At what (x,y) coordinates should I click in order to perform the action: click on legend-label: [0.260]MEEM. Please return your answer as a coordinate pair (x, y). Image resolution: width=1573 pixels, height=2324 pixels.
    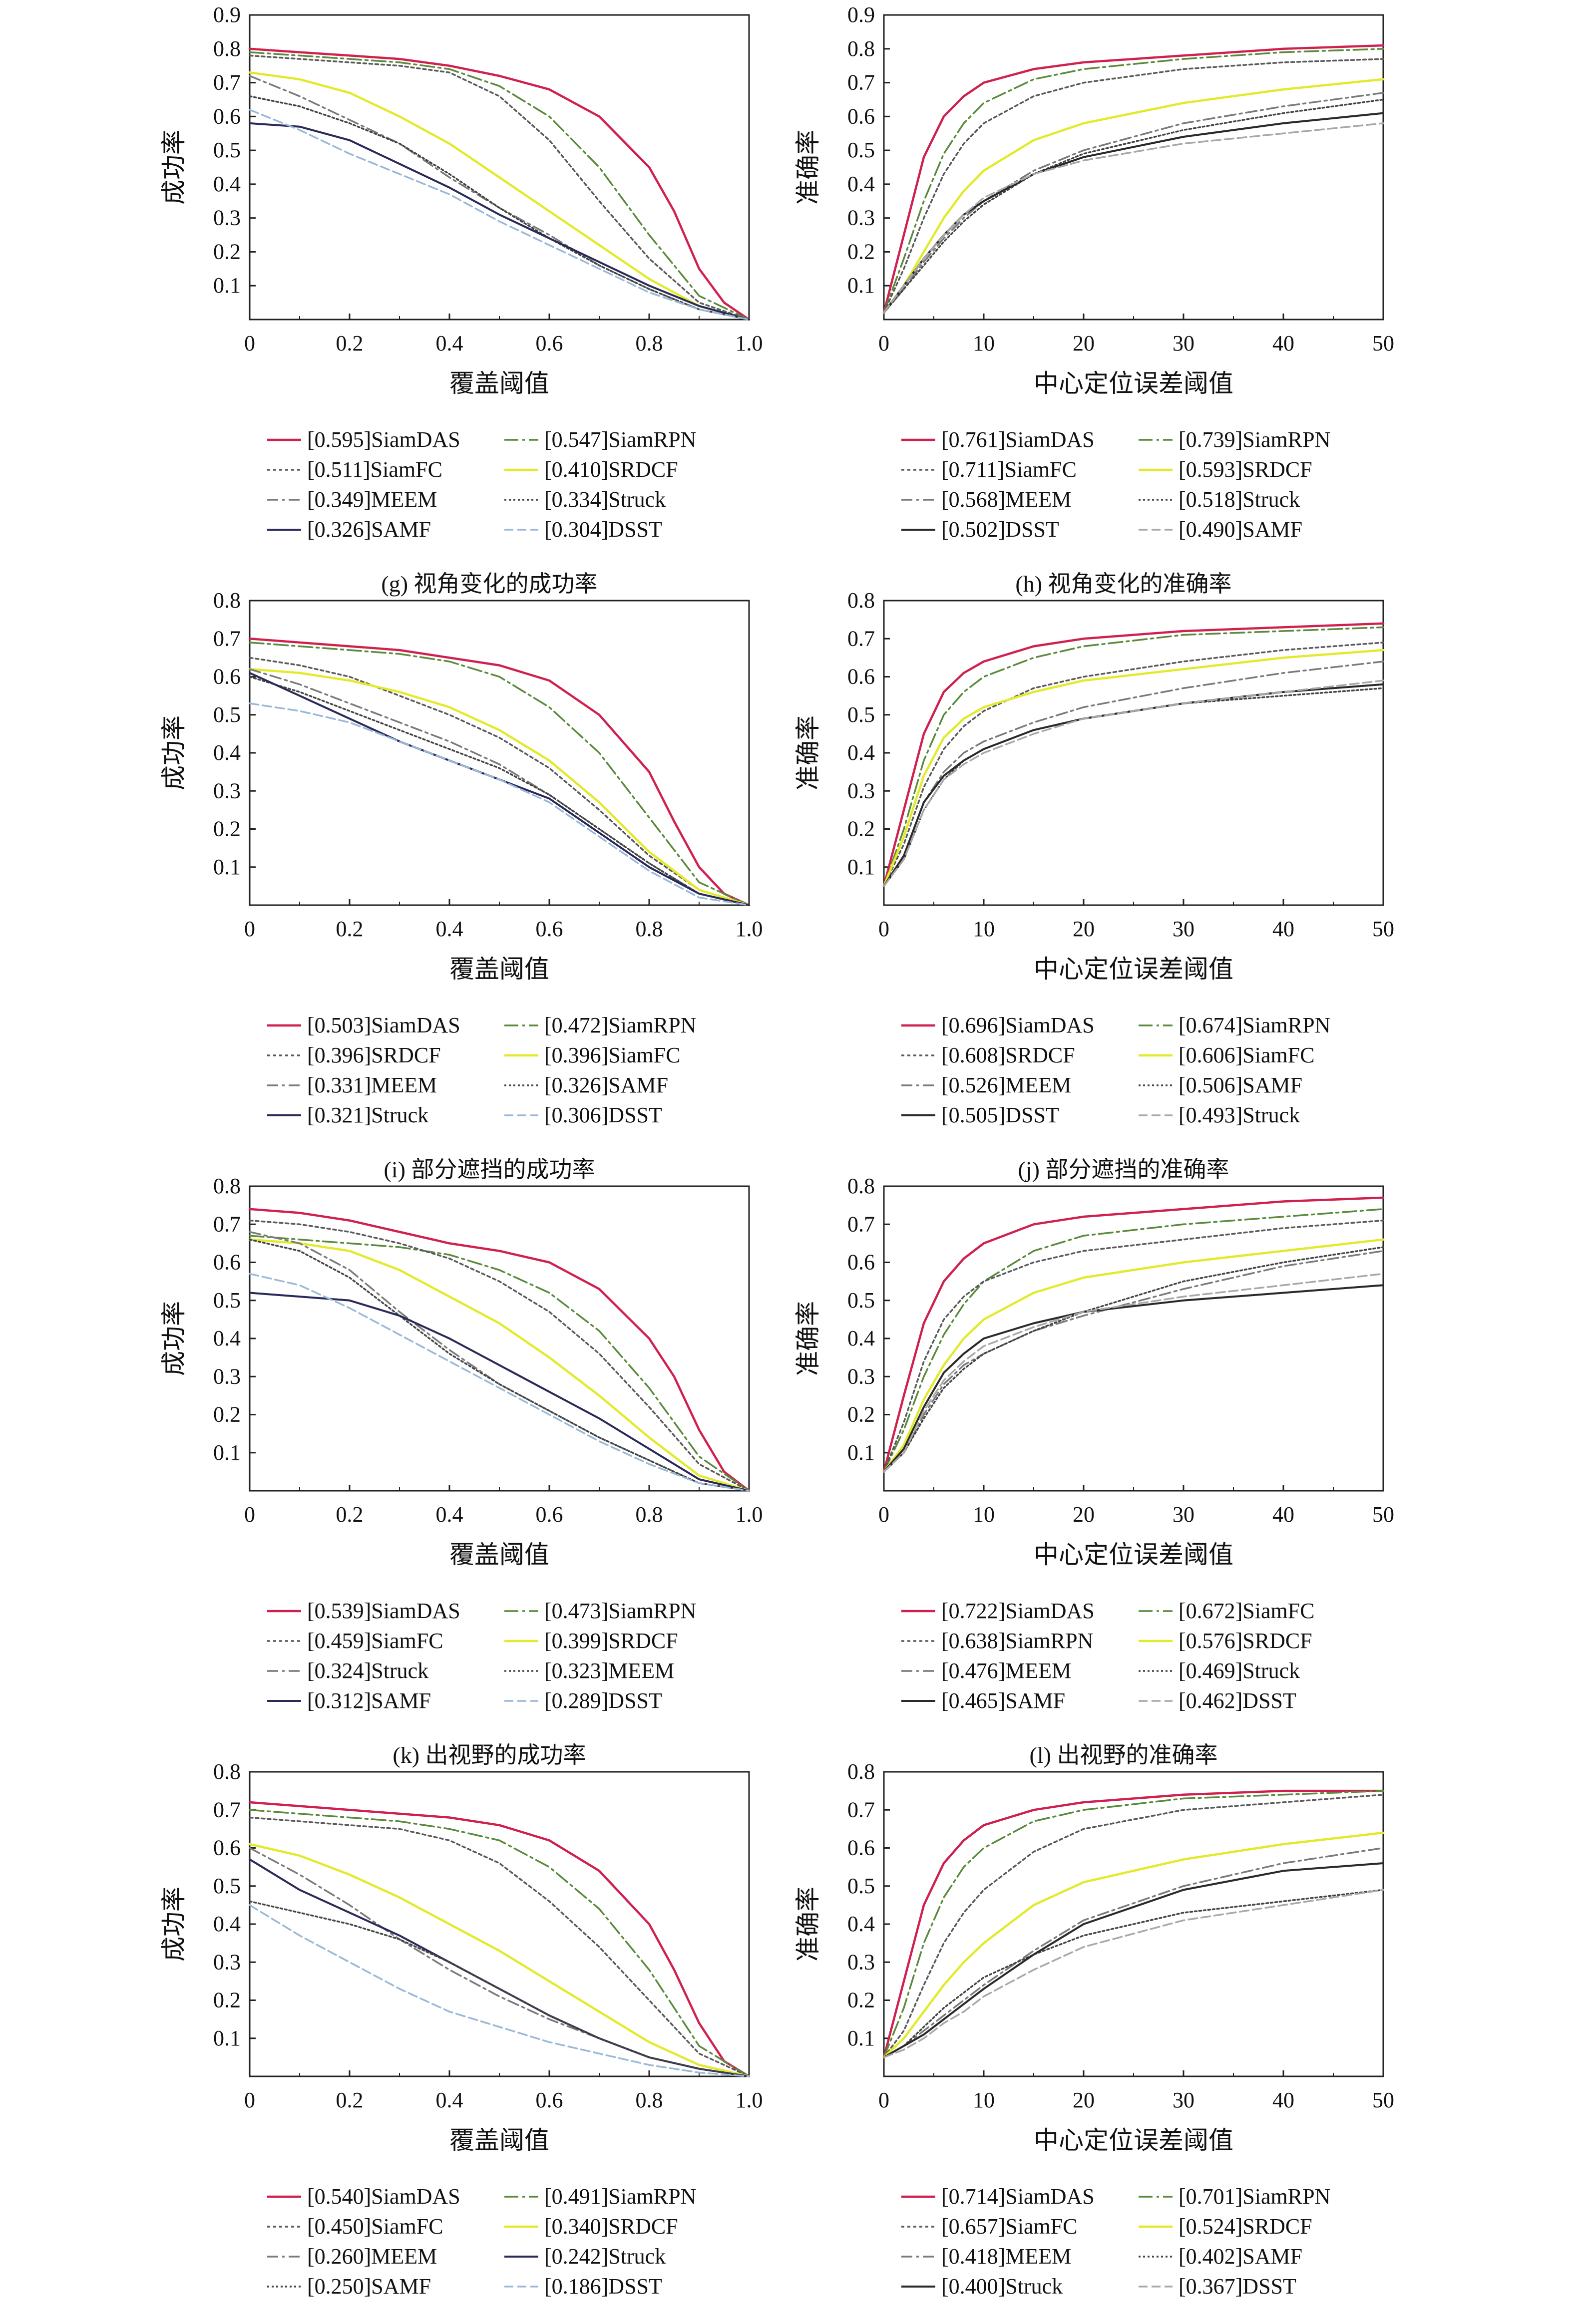
    Looking at the image, I should click on (372, 2256).